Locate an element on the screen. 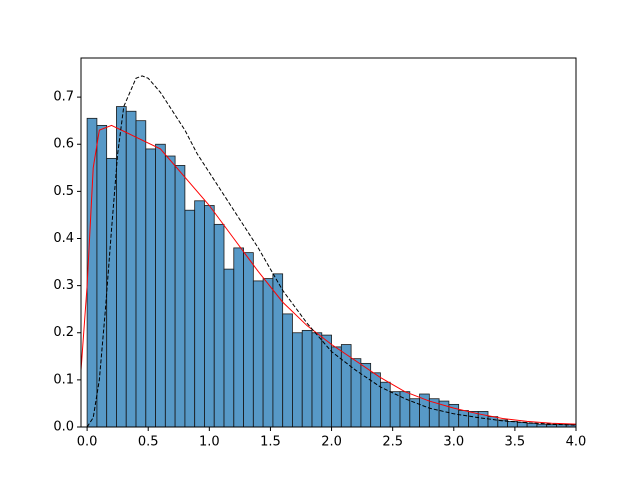  x-tick-label: 3.0 is located at coordinates (453, 442).